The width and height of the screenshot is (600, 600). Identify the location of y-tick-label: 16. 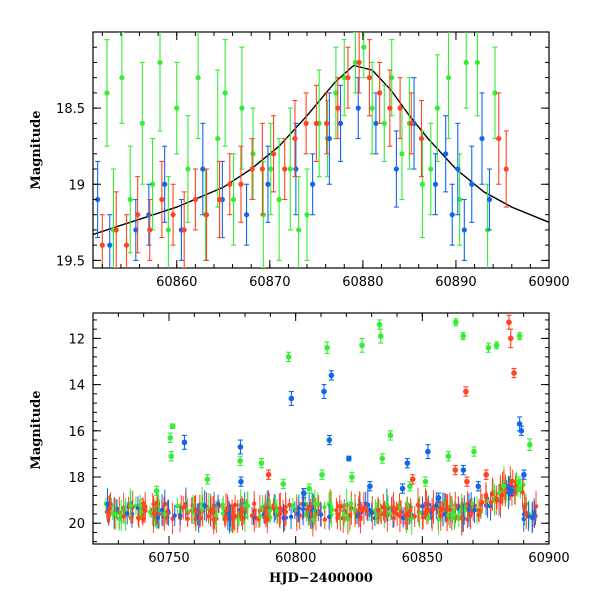
(76, 432).